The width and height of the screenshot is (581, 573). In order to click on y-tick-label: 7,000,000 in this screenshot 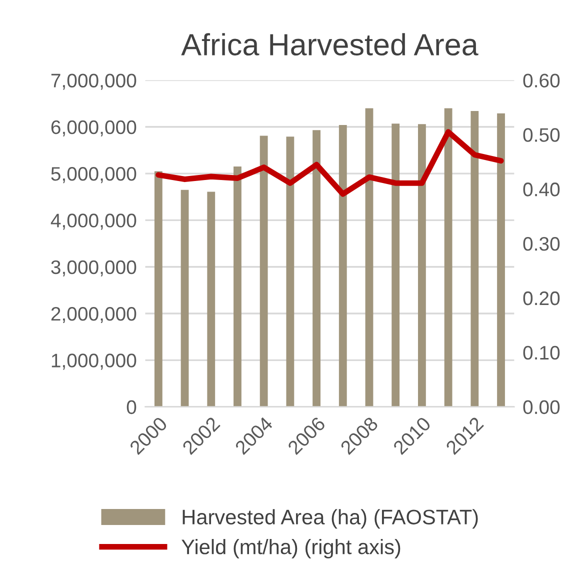, I will do `click(93, 82)`.